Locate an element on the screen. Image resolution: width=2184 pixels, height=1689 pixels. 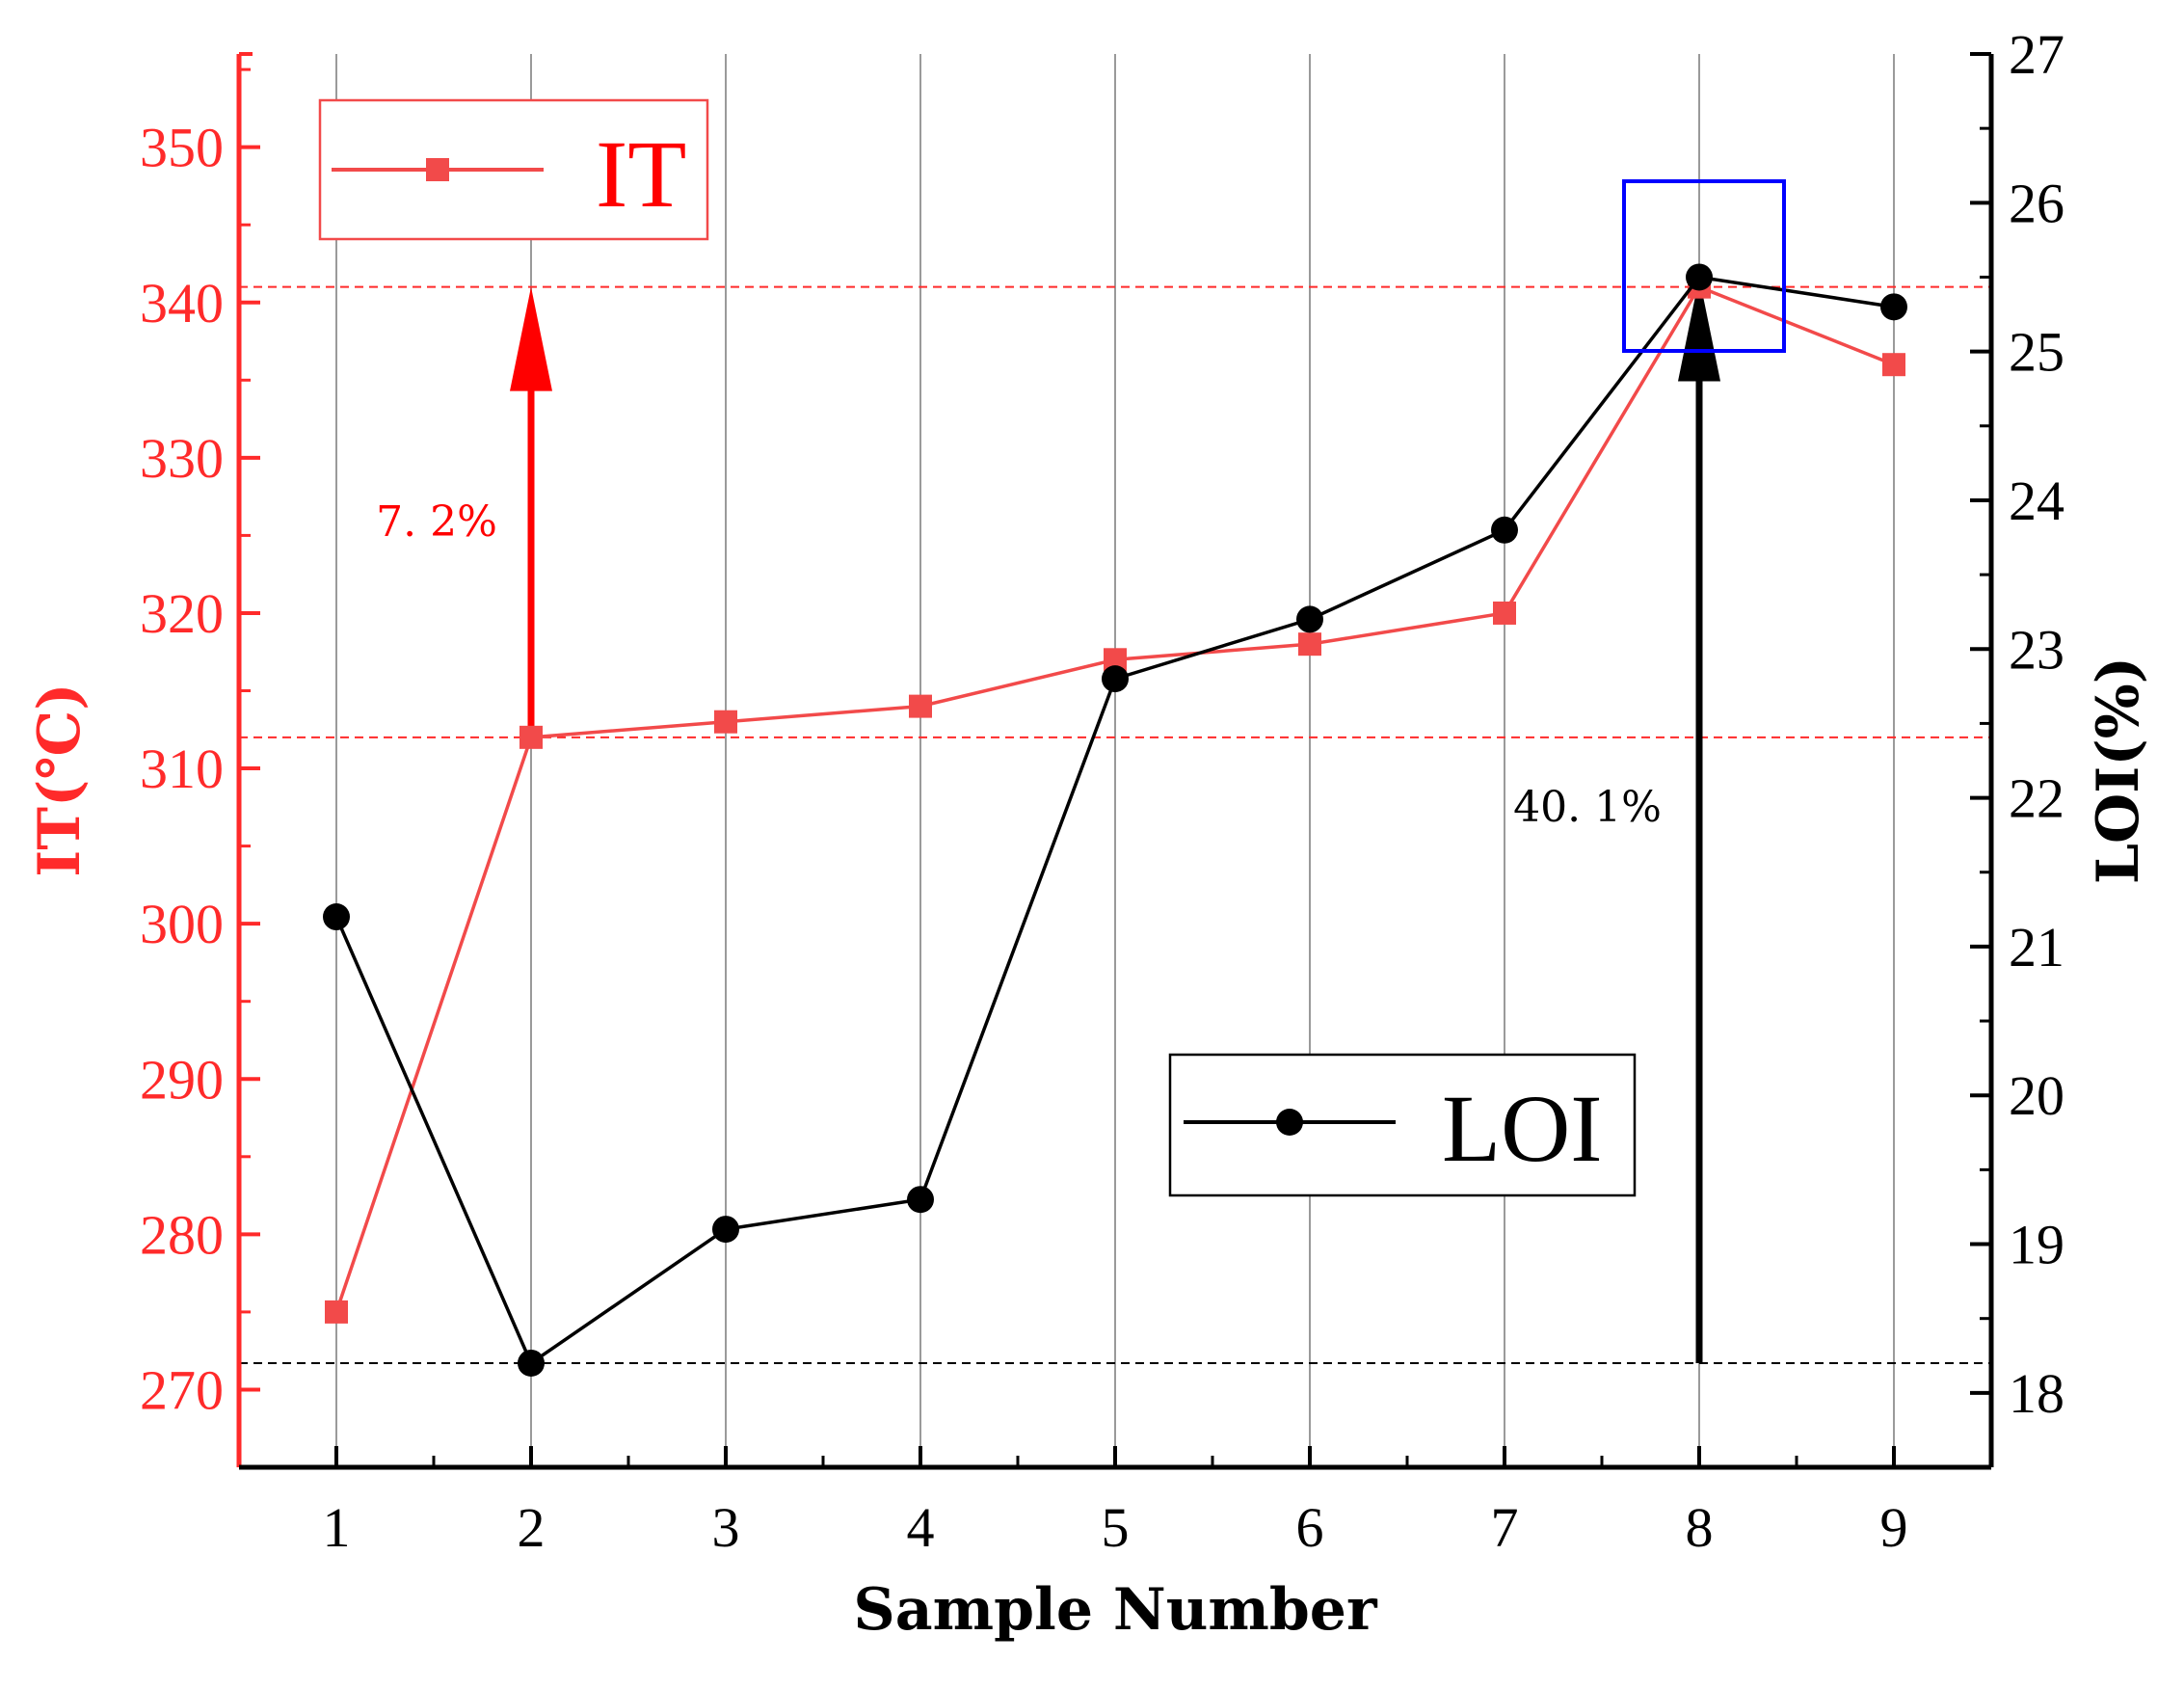
legend-loi: LOI is located at coordinates (1403, 1125).